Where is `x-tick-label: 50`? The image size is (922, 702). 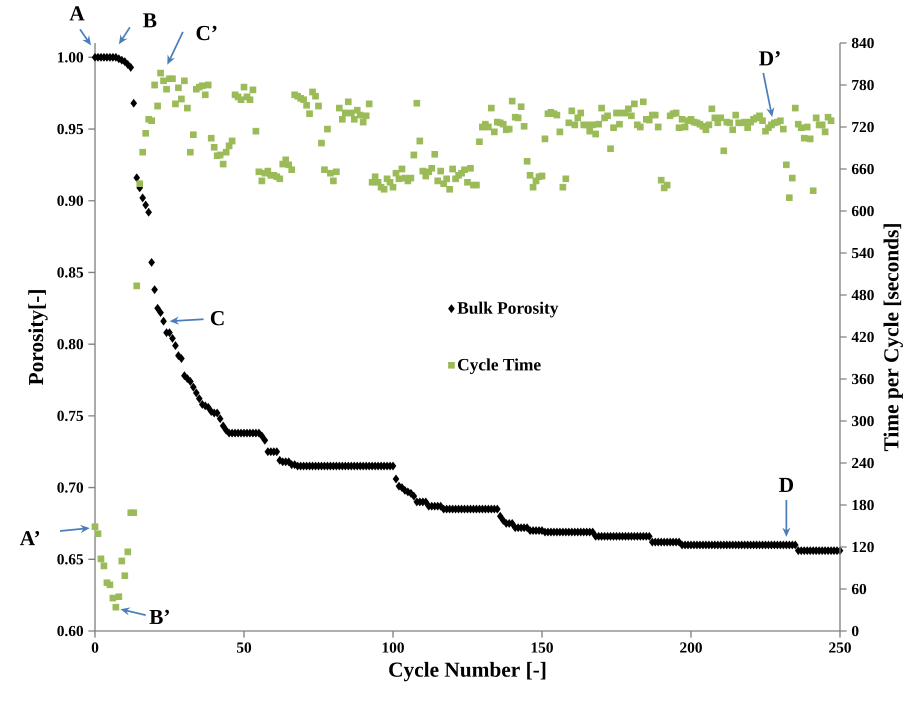
x-tick-label: 50 is located at coordinates (244, 647).